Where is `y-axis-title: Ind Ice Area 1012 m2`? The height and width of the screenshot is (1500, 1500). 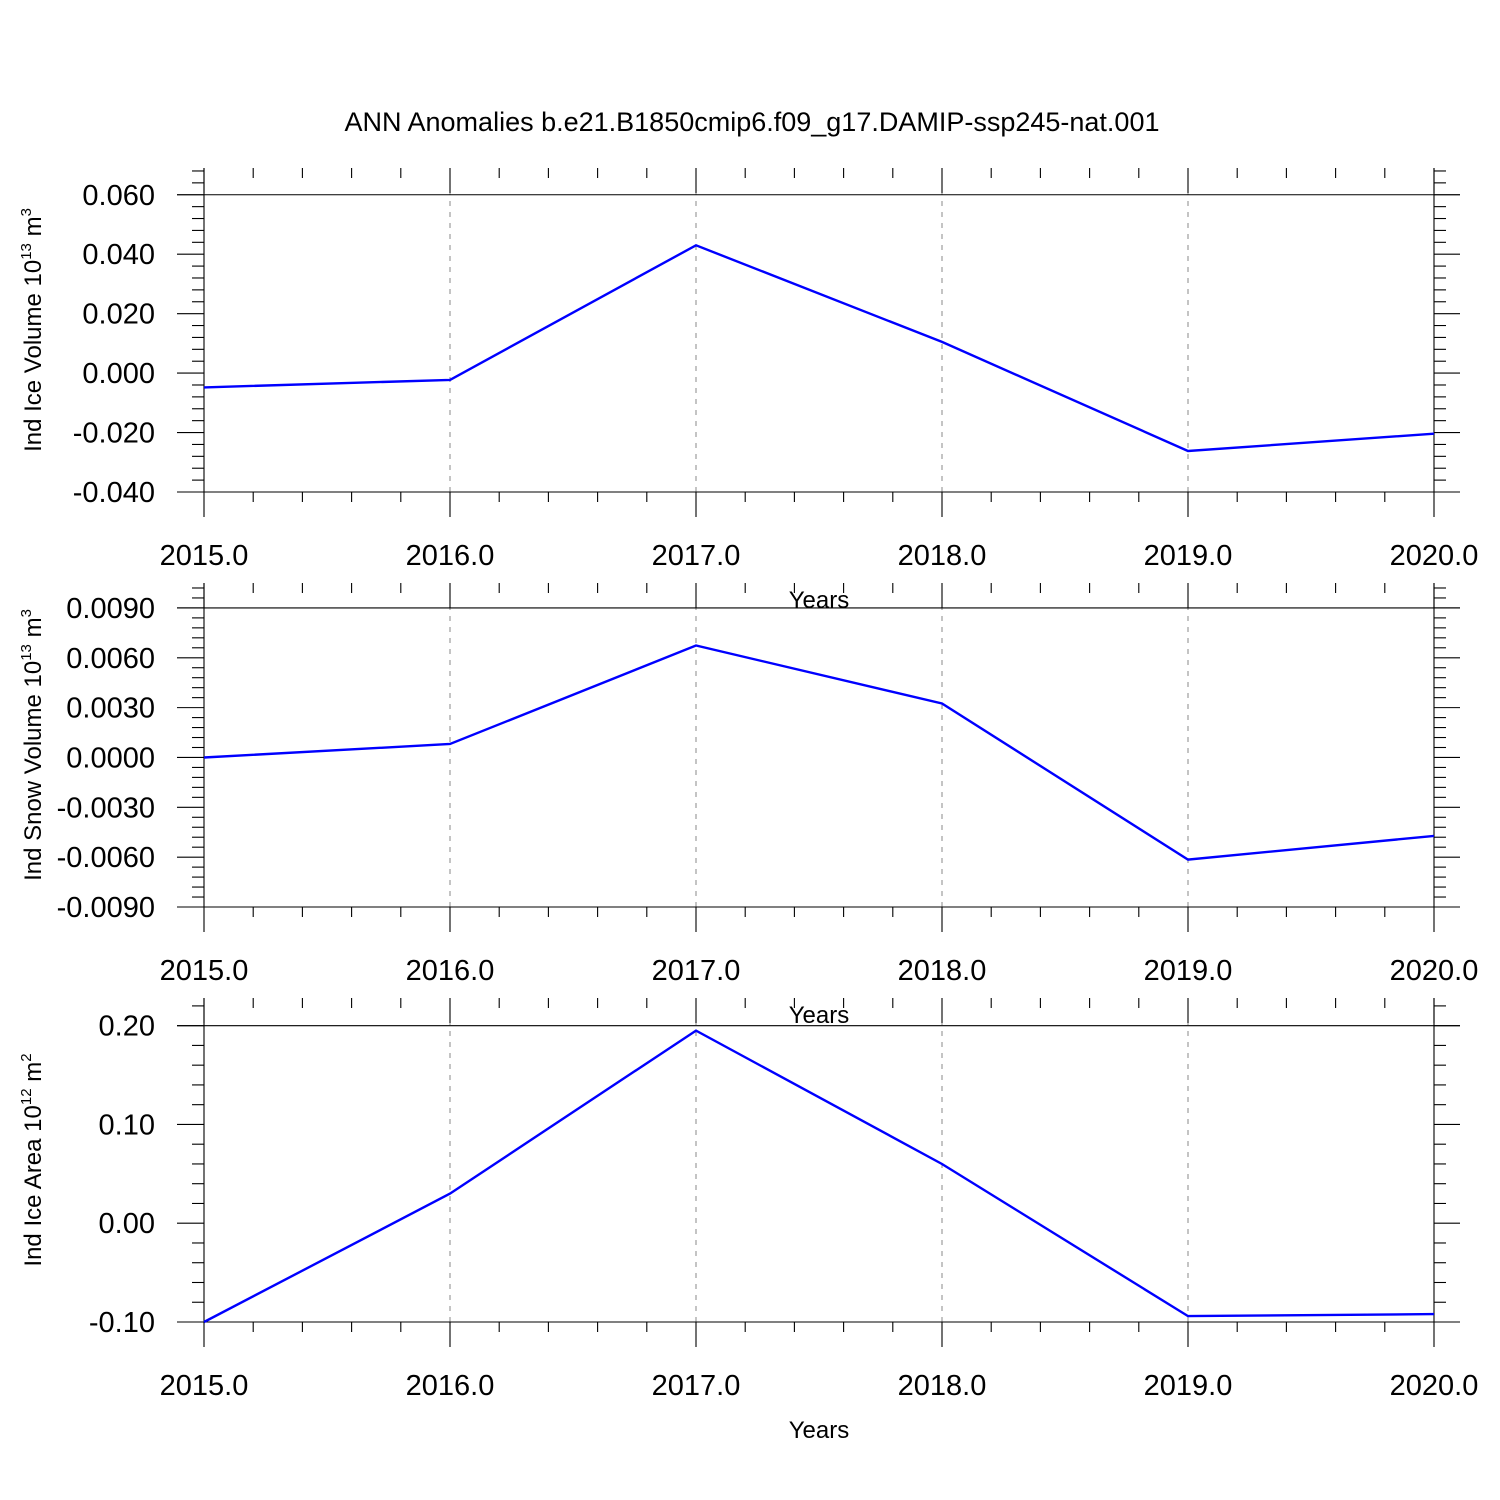 y-axis-title: Ind Ice Area 1012 m2 is located at coordinates (32, 1159).